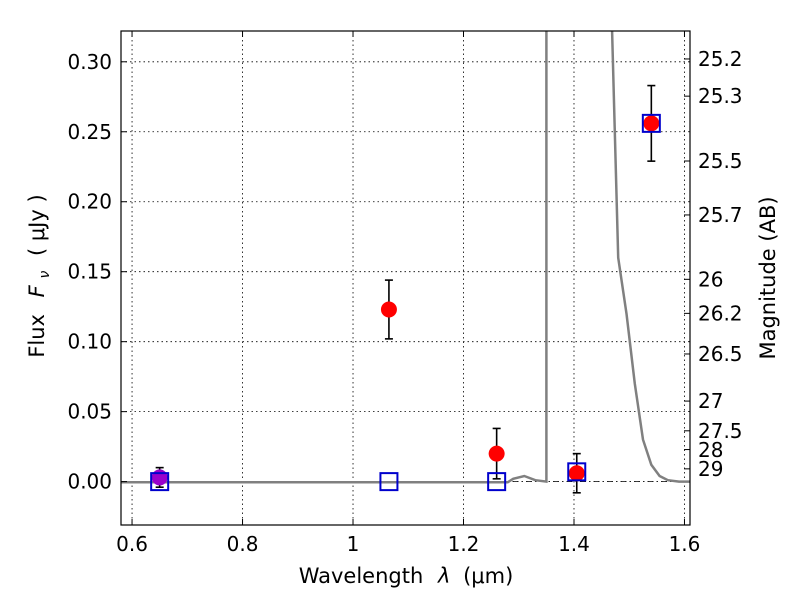  Describe the element at coordinates (464, 544) in the screenshot. I see `x-tick-label: 1.2` at that location.